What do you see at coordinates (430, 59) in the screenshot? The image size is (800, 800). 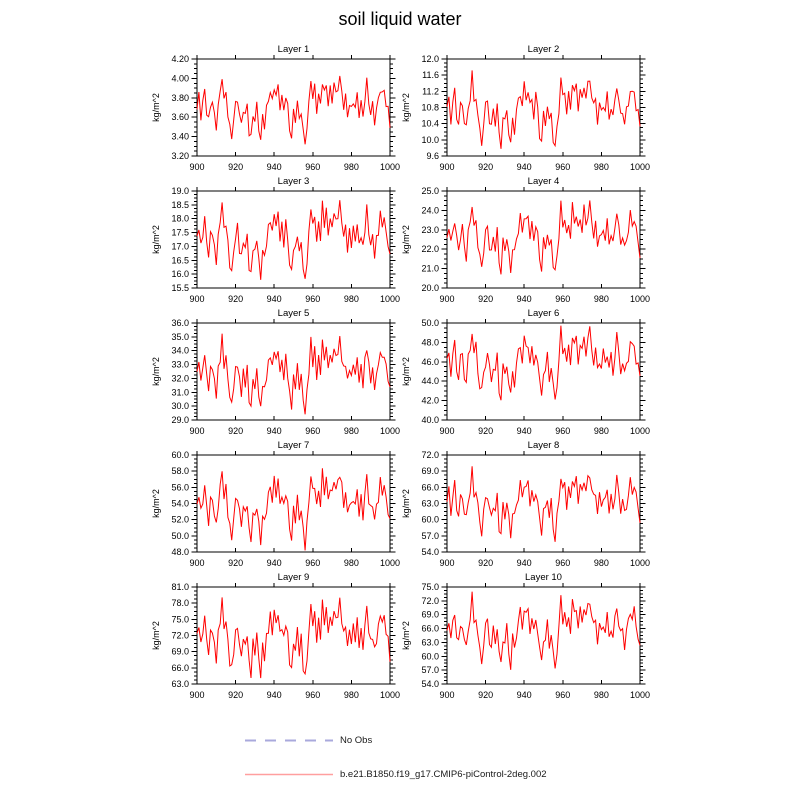 I see `y-tick-label: 12.0` at bounding box center [430, 59].